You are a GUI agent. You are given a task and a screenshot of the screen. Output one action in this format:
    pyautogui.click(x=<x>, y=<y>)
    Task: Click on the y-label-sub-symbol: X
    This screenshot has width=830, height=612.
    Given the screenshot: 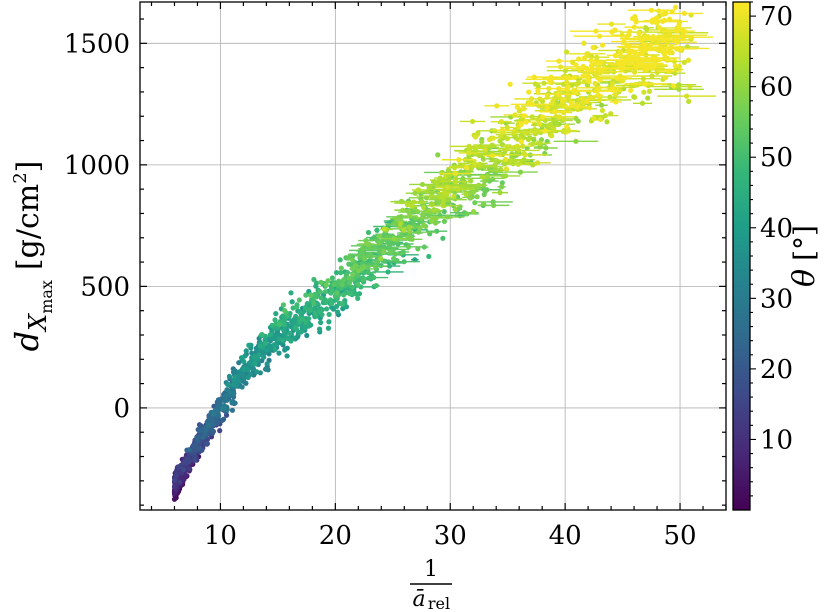 What is the action you would take?
    pyautogui.click(x=38, y=323)
    